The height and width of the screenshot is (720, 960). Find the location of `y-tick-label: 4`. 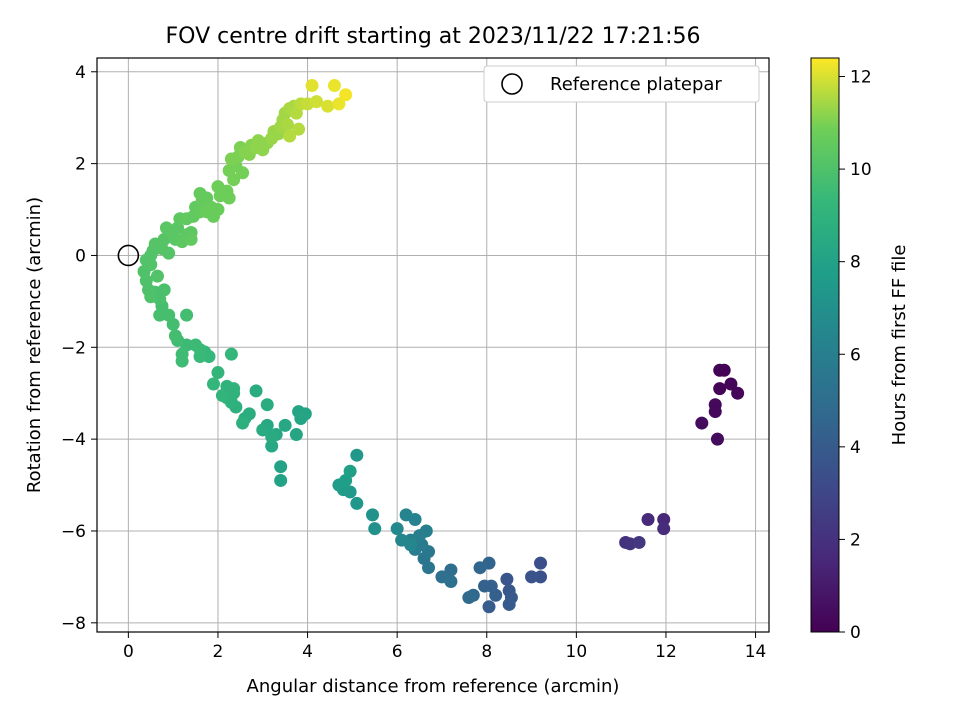

y-tick-label: 4 is located at coordinates (80, 73).